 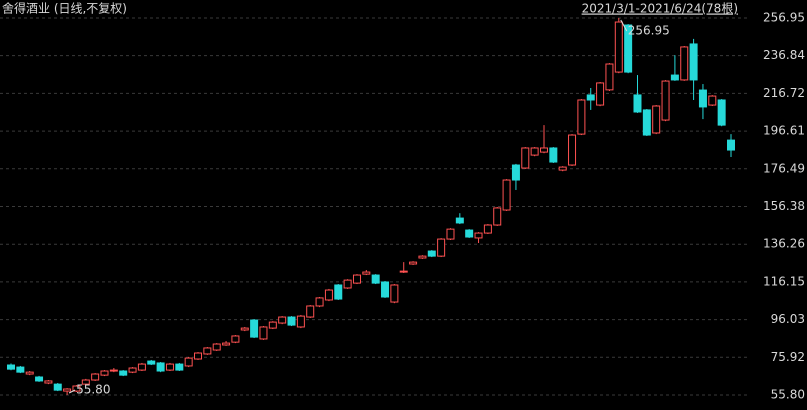 What do you see at coordinates (784, 244) in the screenshot?
I see `y-tick-label: 136.26` at bounding box center [784, 244].